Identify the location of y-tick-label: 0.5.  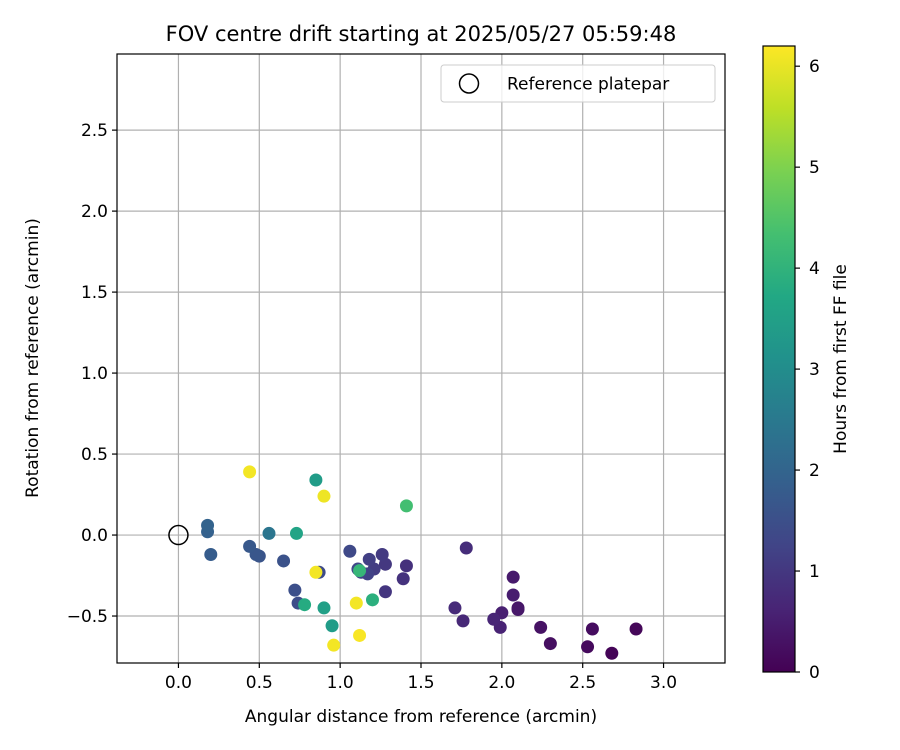
(94, 455).